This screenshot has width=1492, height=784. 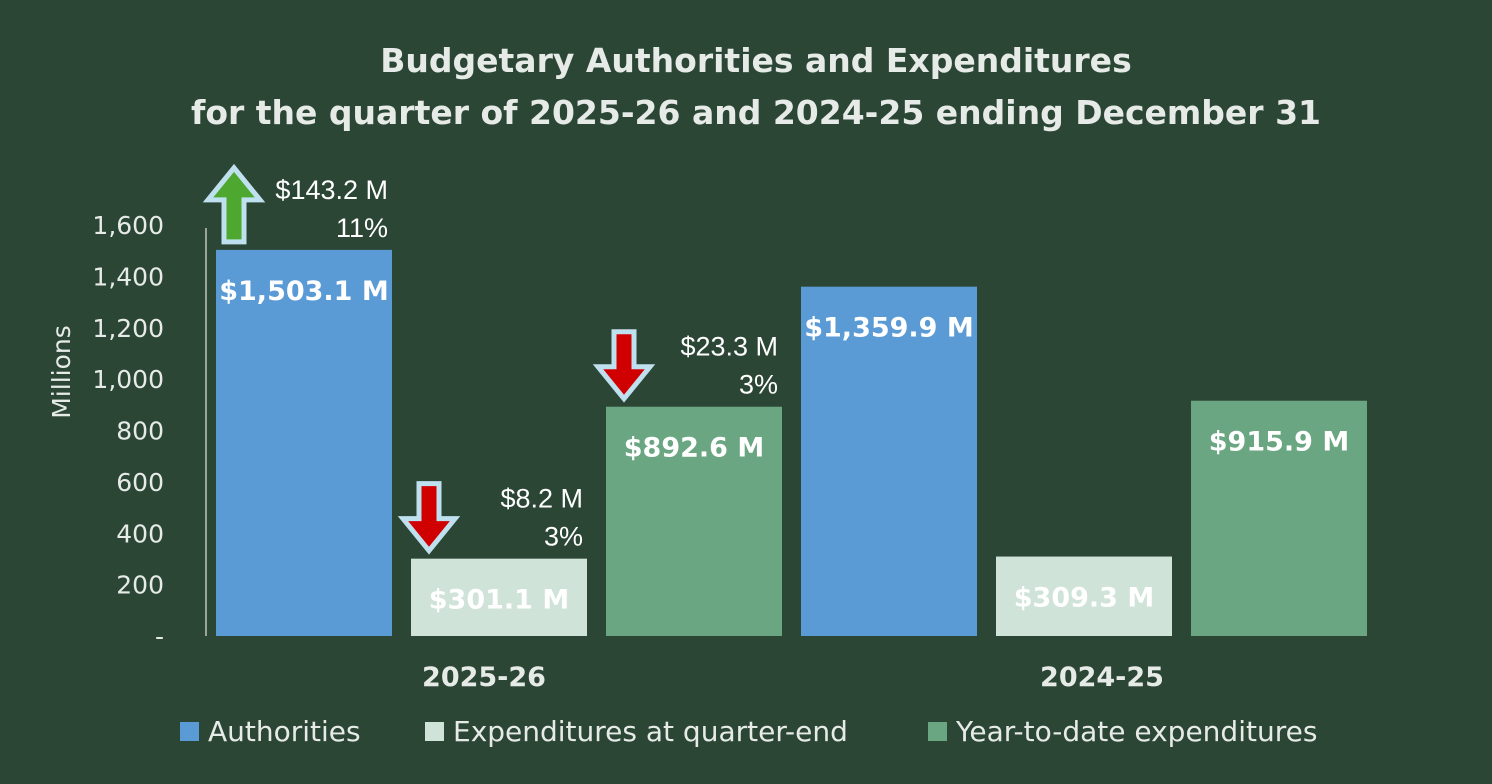 What do you see at coordinates (650, 731) in the screenshot?
I see `legend-label: Expenditures at quarter-end` at bounding box center [650, 731].